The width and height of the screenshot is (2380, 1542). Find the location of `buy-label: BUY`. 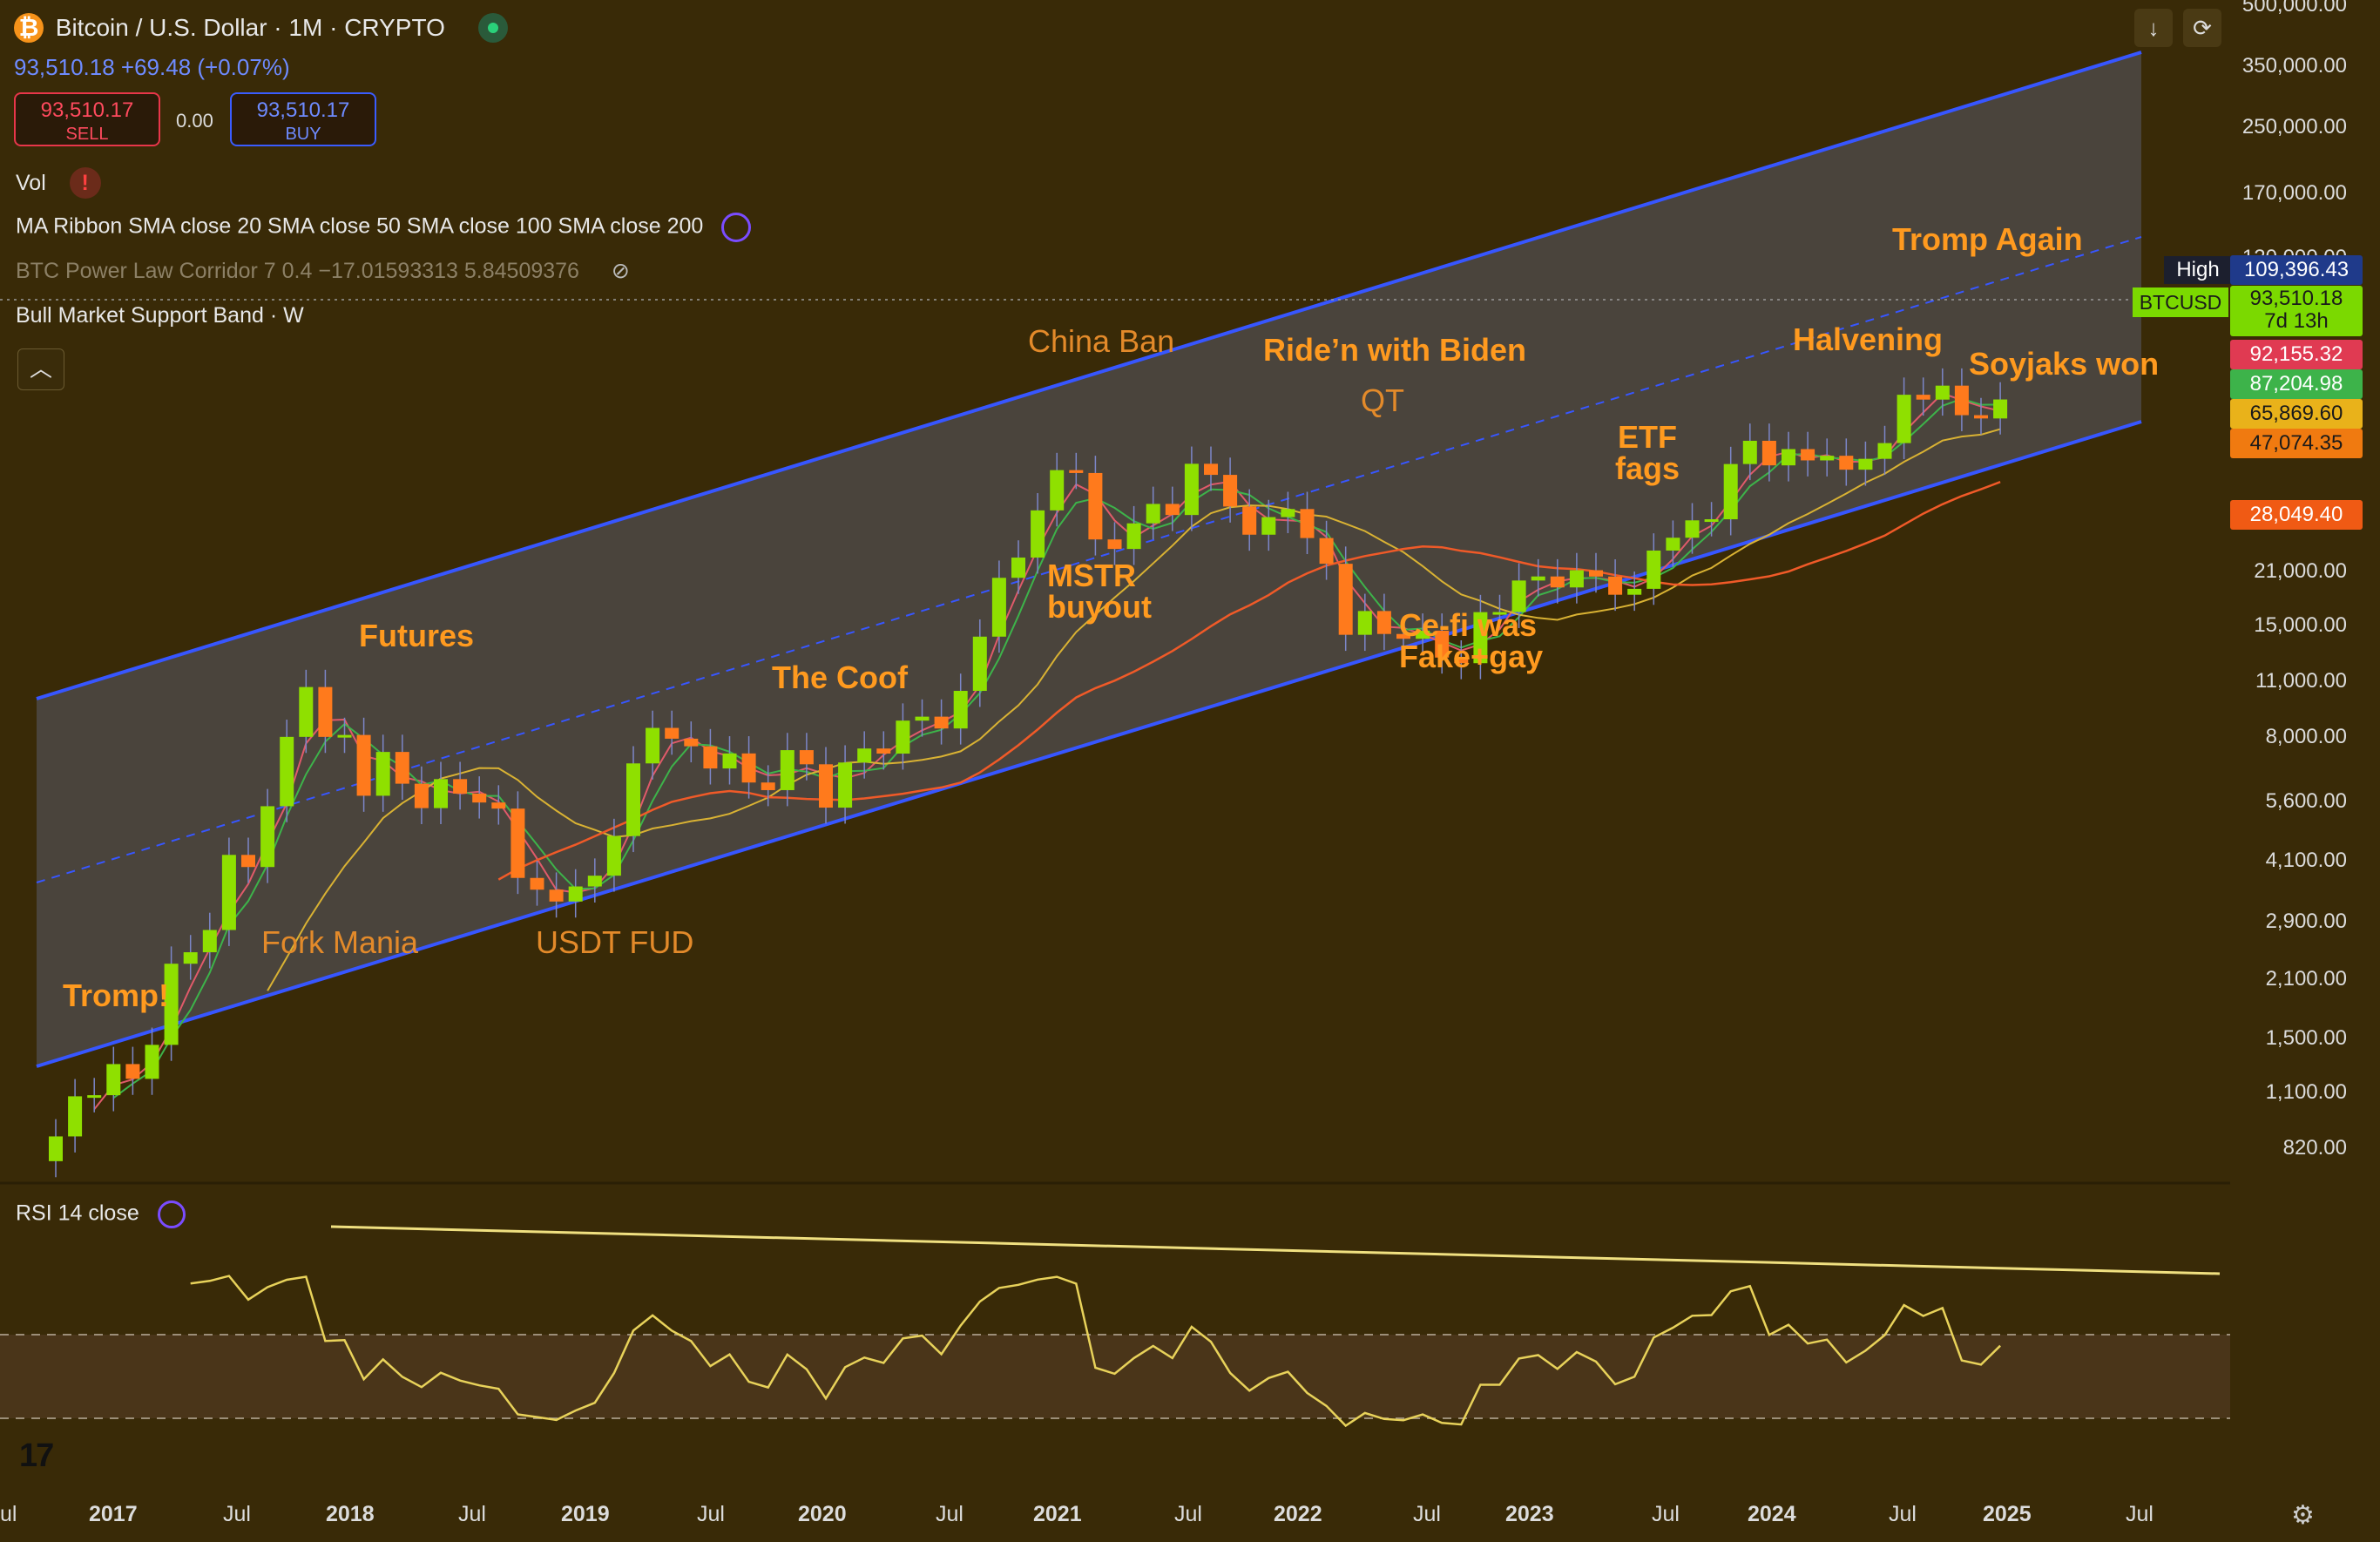

buy-label: BUY is located at coordinates (303, 134).